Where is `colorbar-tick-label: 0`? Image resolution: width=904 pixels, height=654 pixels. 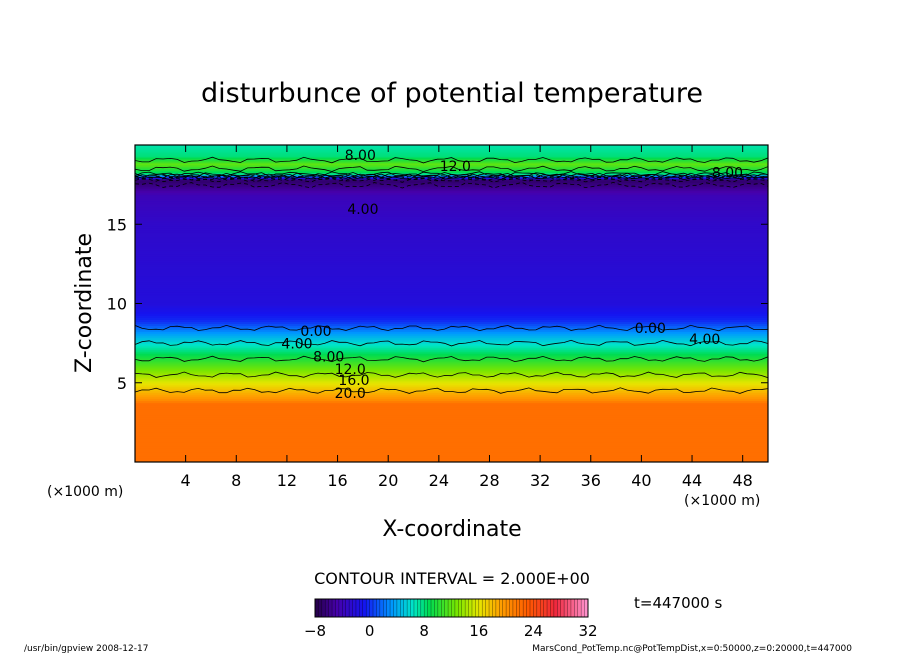 colorbar-tick-label: 0 is located at coordinates (370, 631).